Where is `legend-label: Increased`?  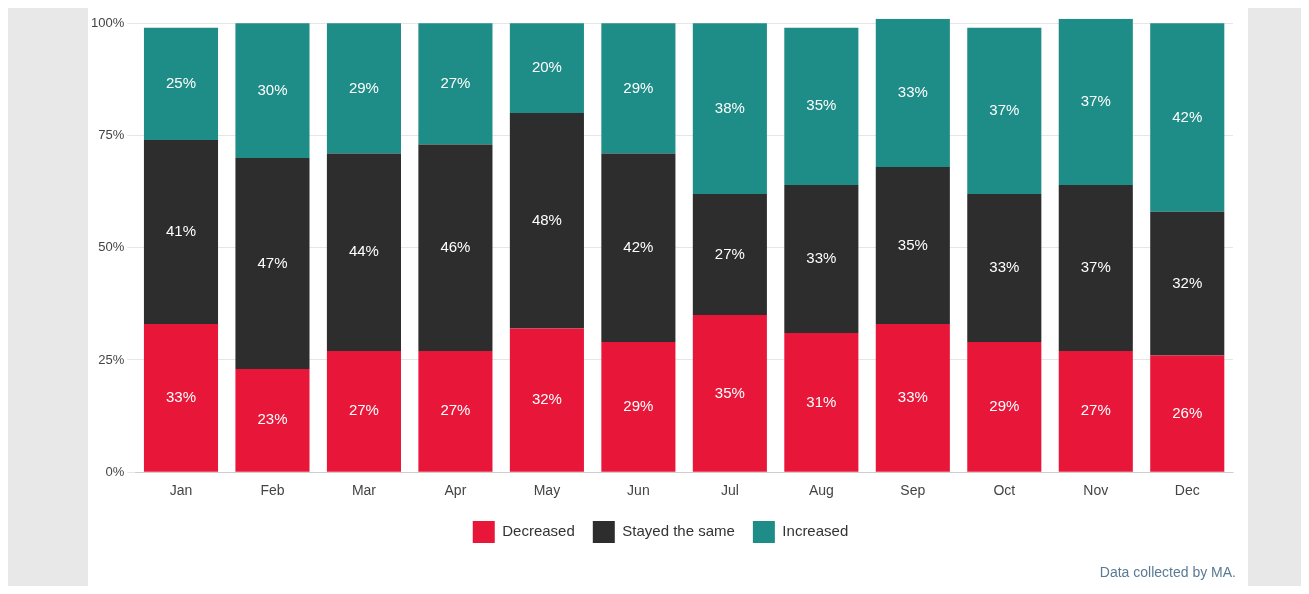
legend-label: Increased is located at coordinates (815, 531).